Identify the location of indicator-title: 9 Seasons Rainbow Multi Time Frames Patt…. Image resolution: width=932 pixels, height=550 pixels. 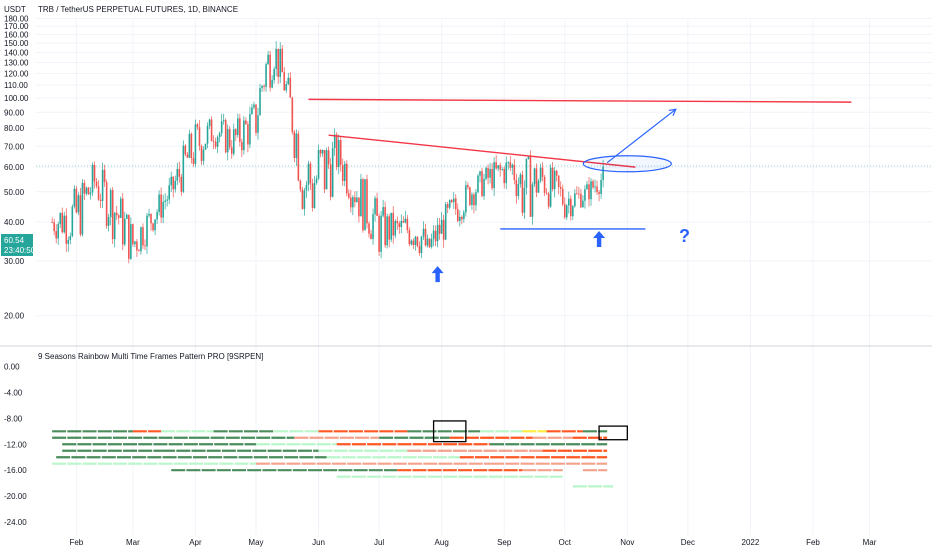
(150, 356).